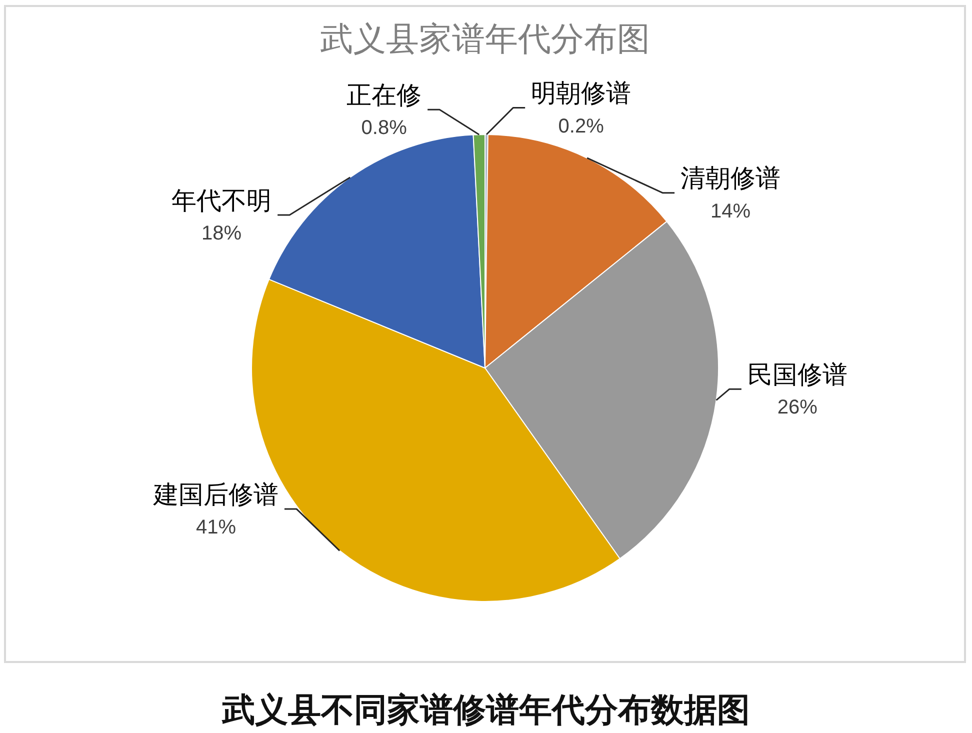 Image resolution: width=972 pixels, height=733 pixels. What do you see at coordinates (384, 96) in the screenshot?
I see `slice-label: 正在修` at bounding box center [384, 96].